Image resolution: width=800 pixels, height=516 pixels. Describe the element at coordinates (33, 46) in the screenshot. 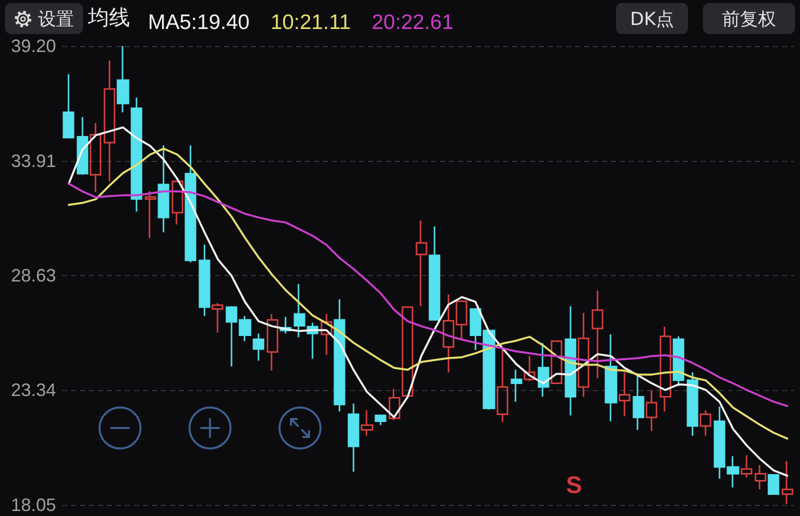

I see `y-tick-label: 39.20` at that location.